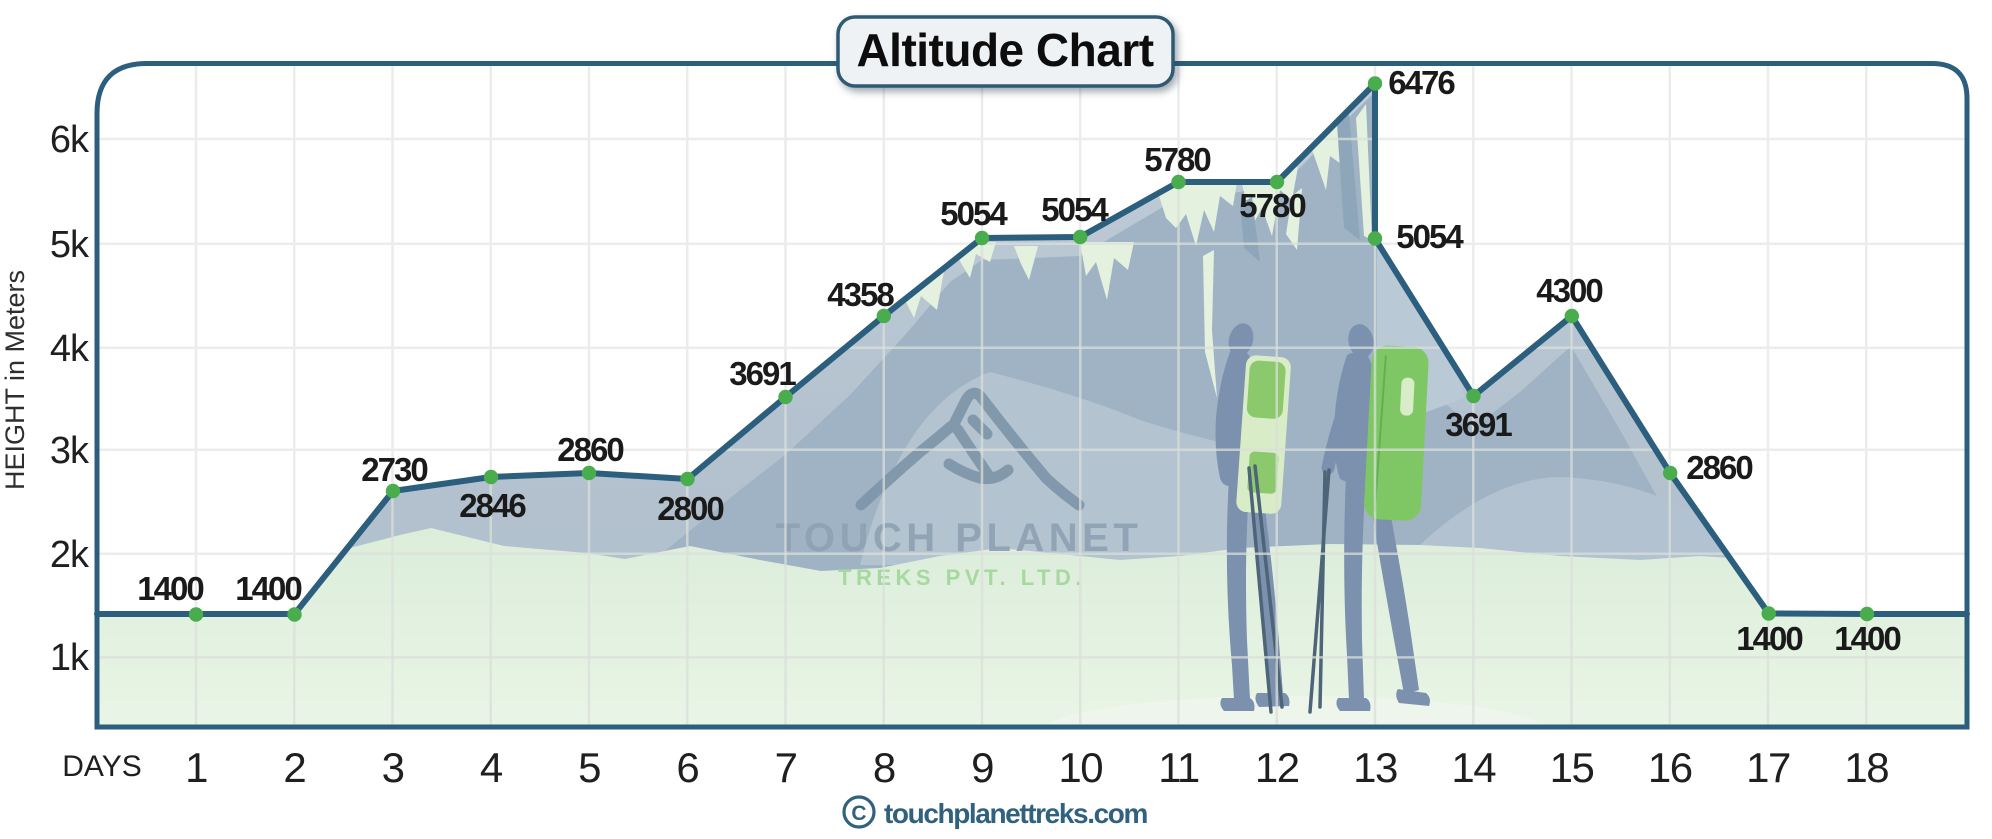 Image resolution: width=1992 pixels, height=839 pixels. What do you see at coordinates (884, 767) in the screenshot?
I see `svg-text: 8` at bounding box center [884, 767].